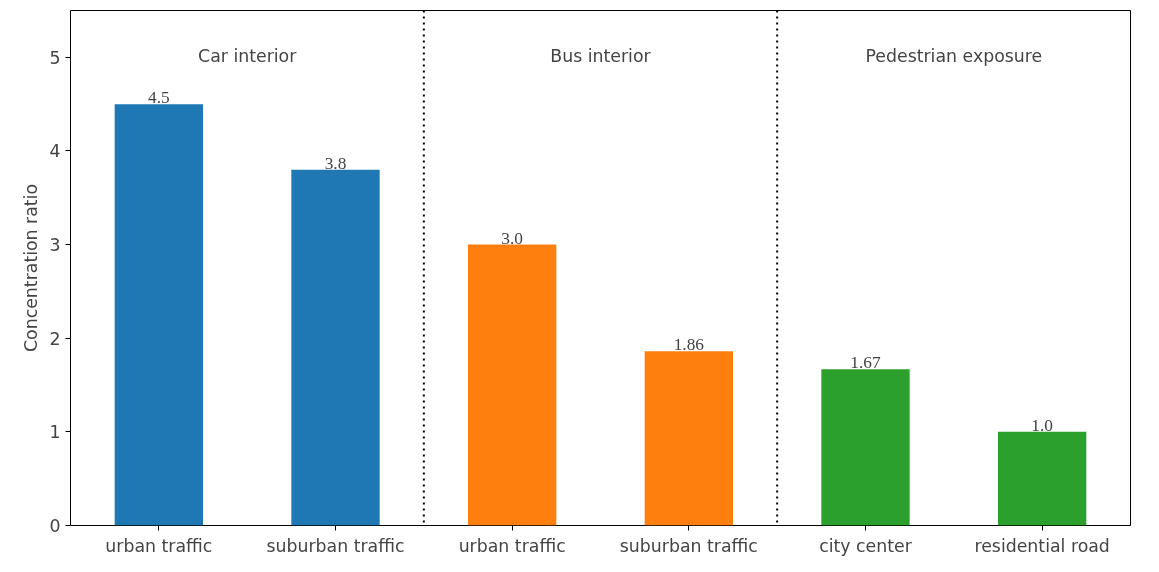 This screenshot has height=572, width=1159. Describe the element at coordinates (55, 245) in the screenshot. I see `y-tick-label: 3` at that location.